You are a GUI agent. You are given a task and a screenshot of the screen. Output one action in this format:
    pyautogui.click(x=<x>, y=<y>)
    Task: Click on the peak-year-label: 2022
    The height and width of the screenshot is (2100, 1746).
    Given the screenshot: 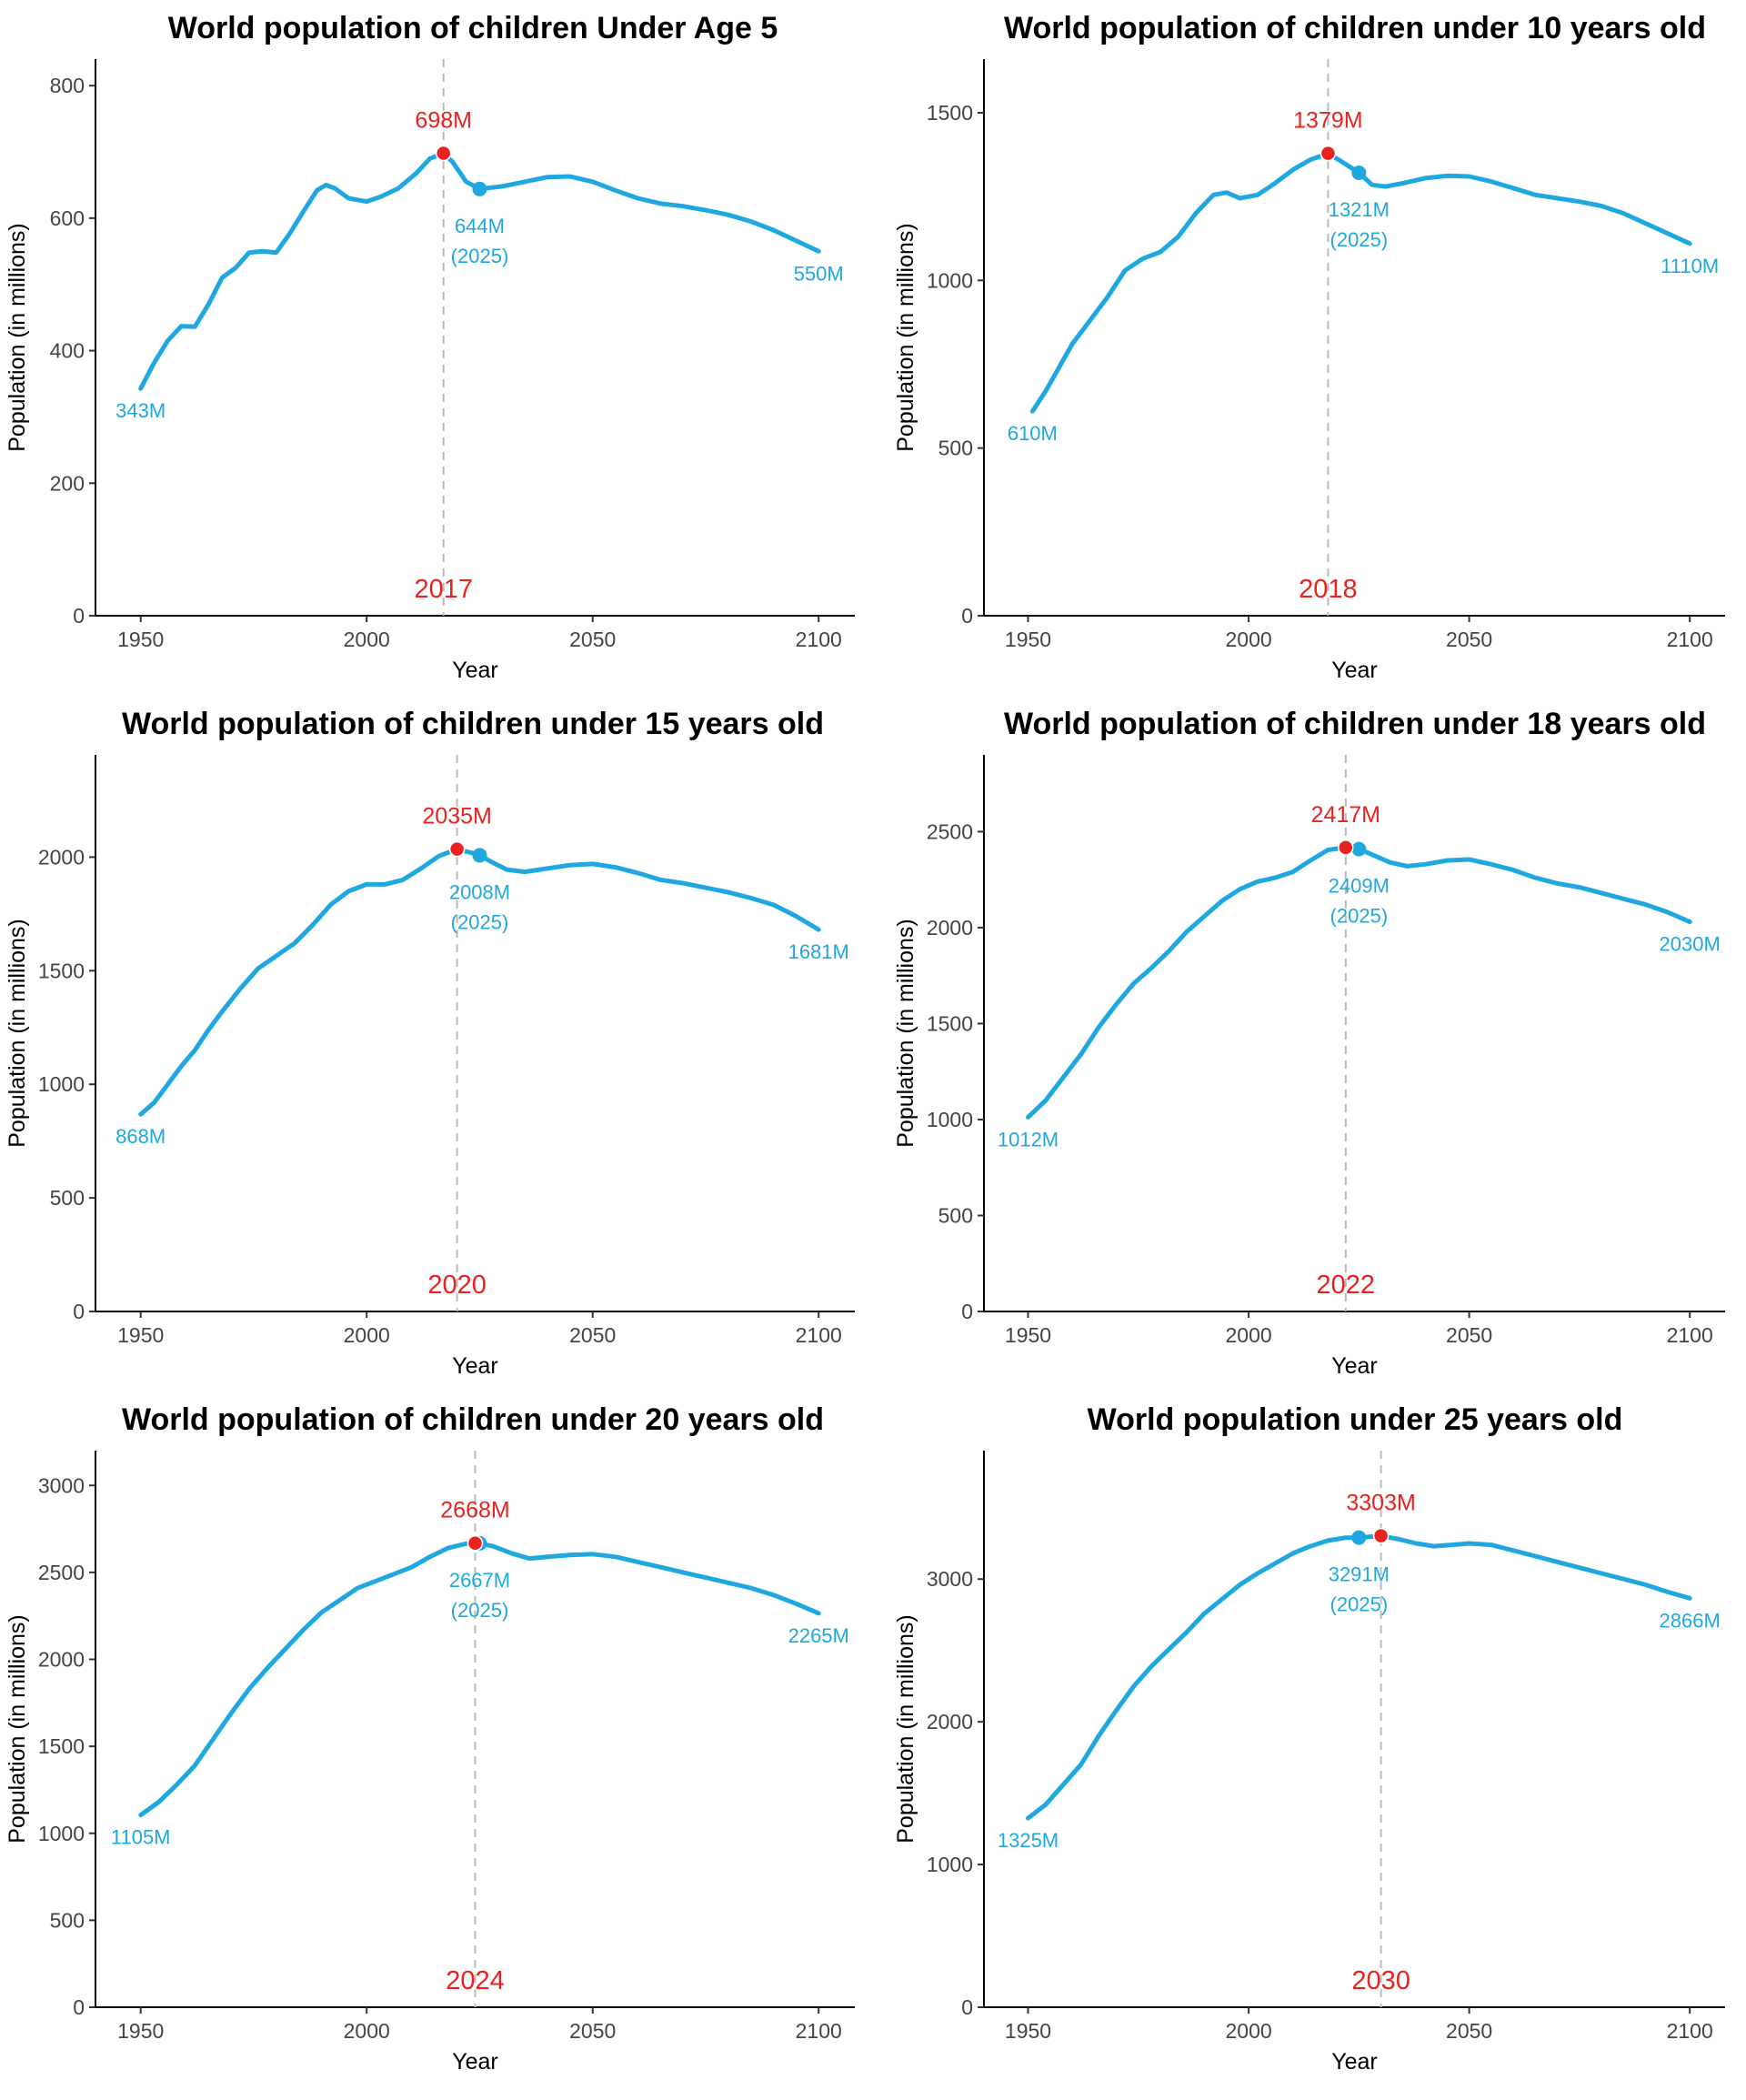 What is the action you would take?
    pyautogui.click(x=1347, y=1285)
    